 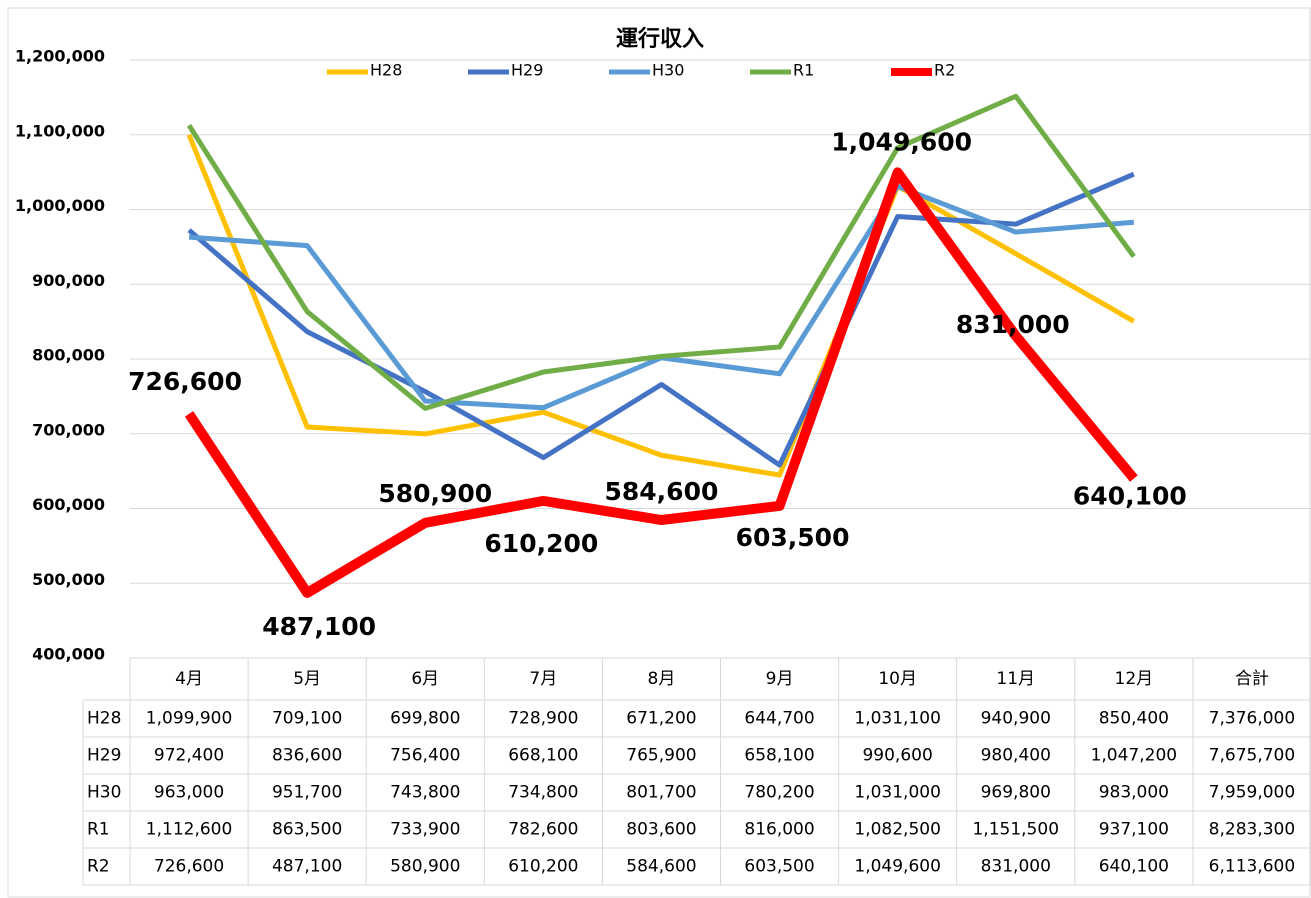 What do you see at coordinates (780, 679) in the screenshot?
I see `table-header: 9月` at bounding box center [780, 679].